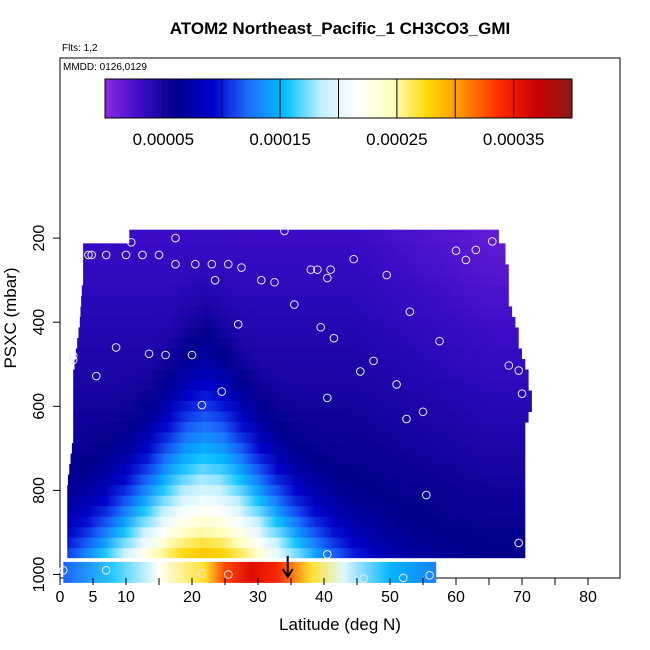 This screenshot has width=650, height=650. What do you see at coordinates (324, 597) in the screenshot?
I see `x-tick-label: 40` at bounding box center [324, 597].